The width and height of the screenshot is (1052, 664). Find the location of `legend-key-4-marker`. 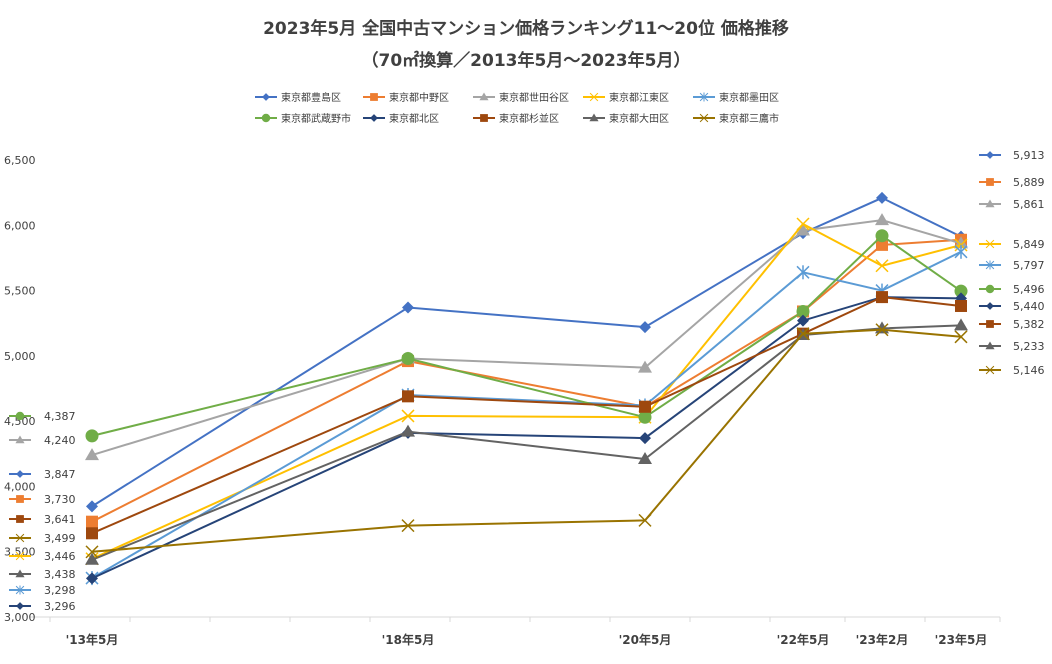

legend-key-4-marker is located at coordinates (704, 97).